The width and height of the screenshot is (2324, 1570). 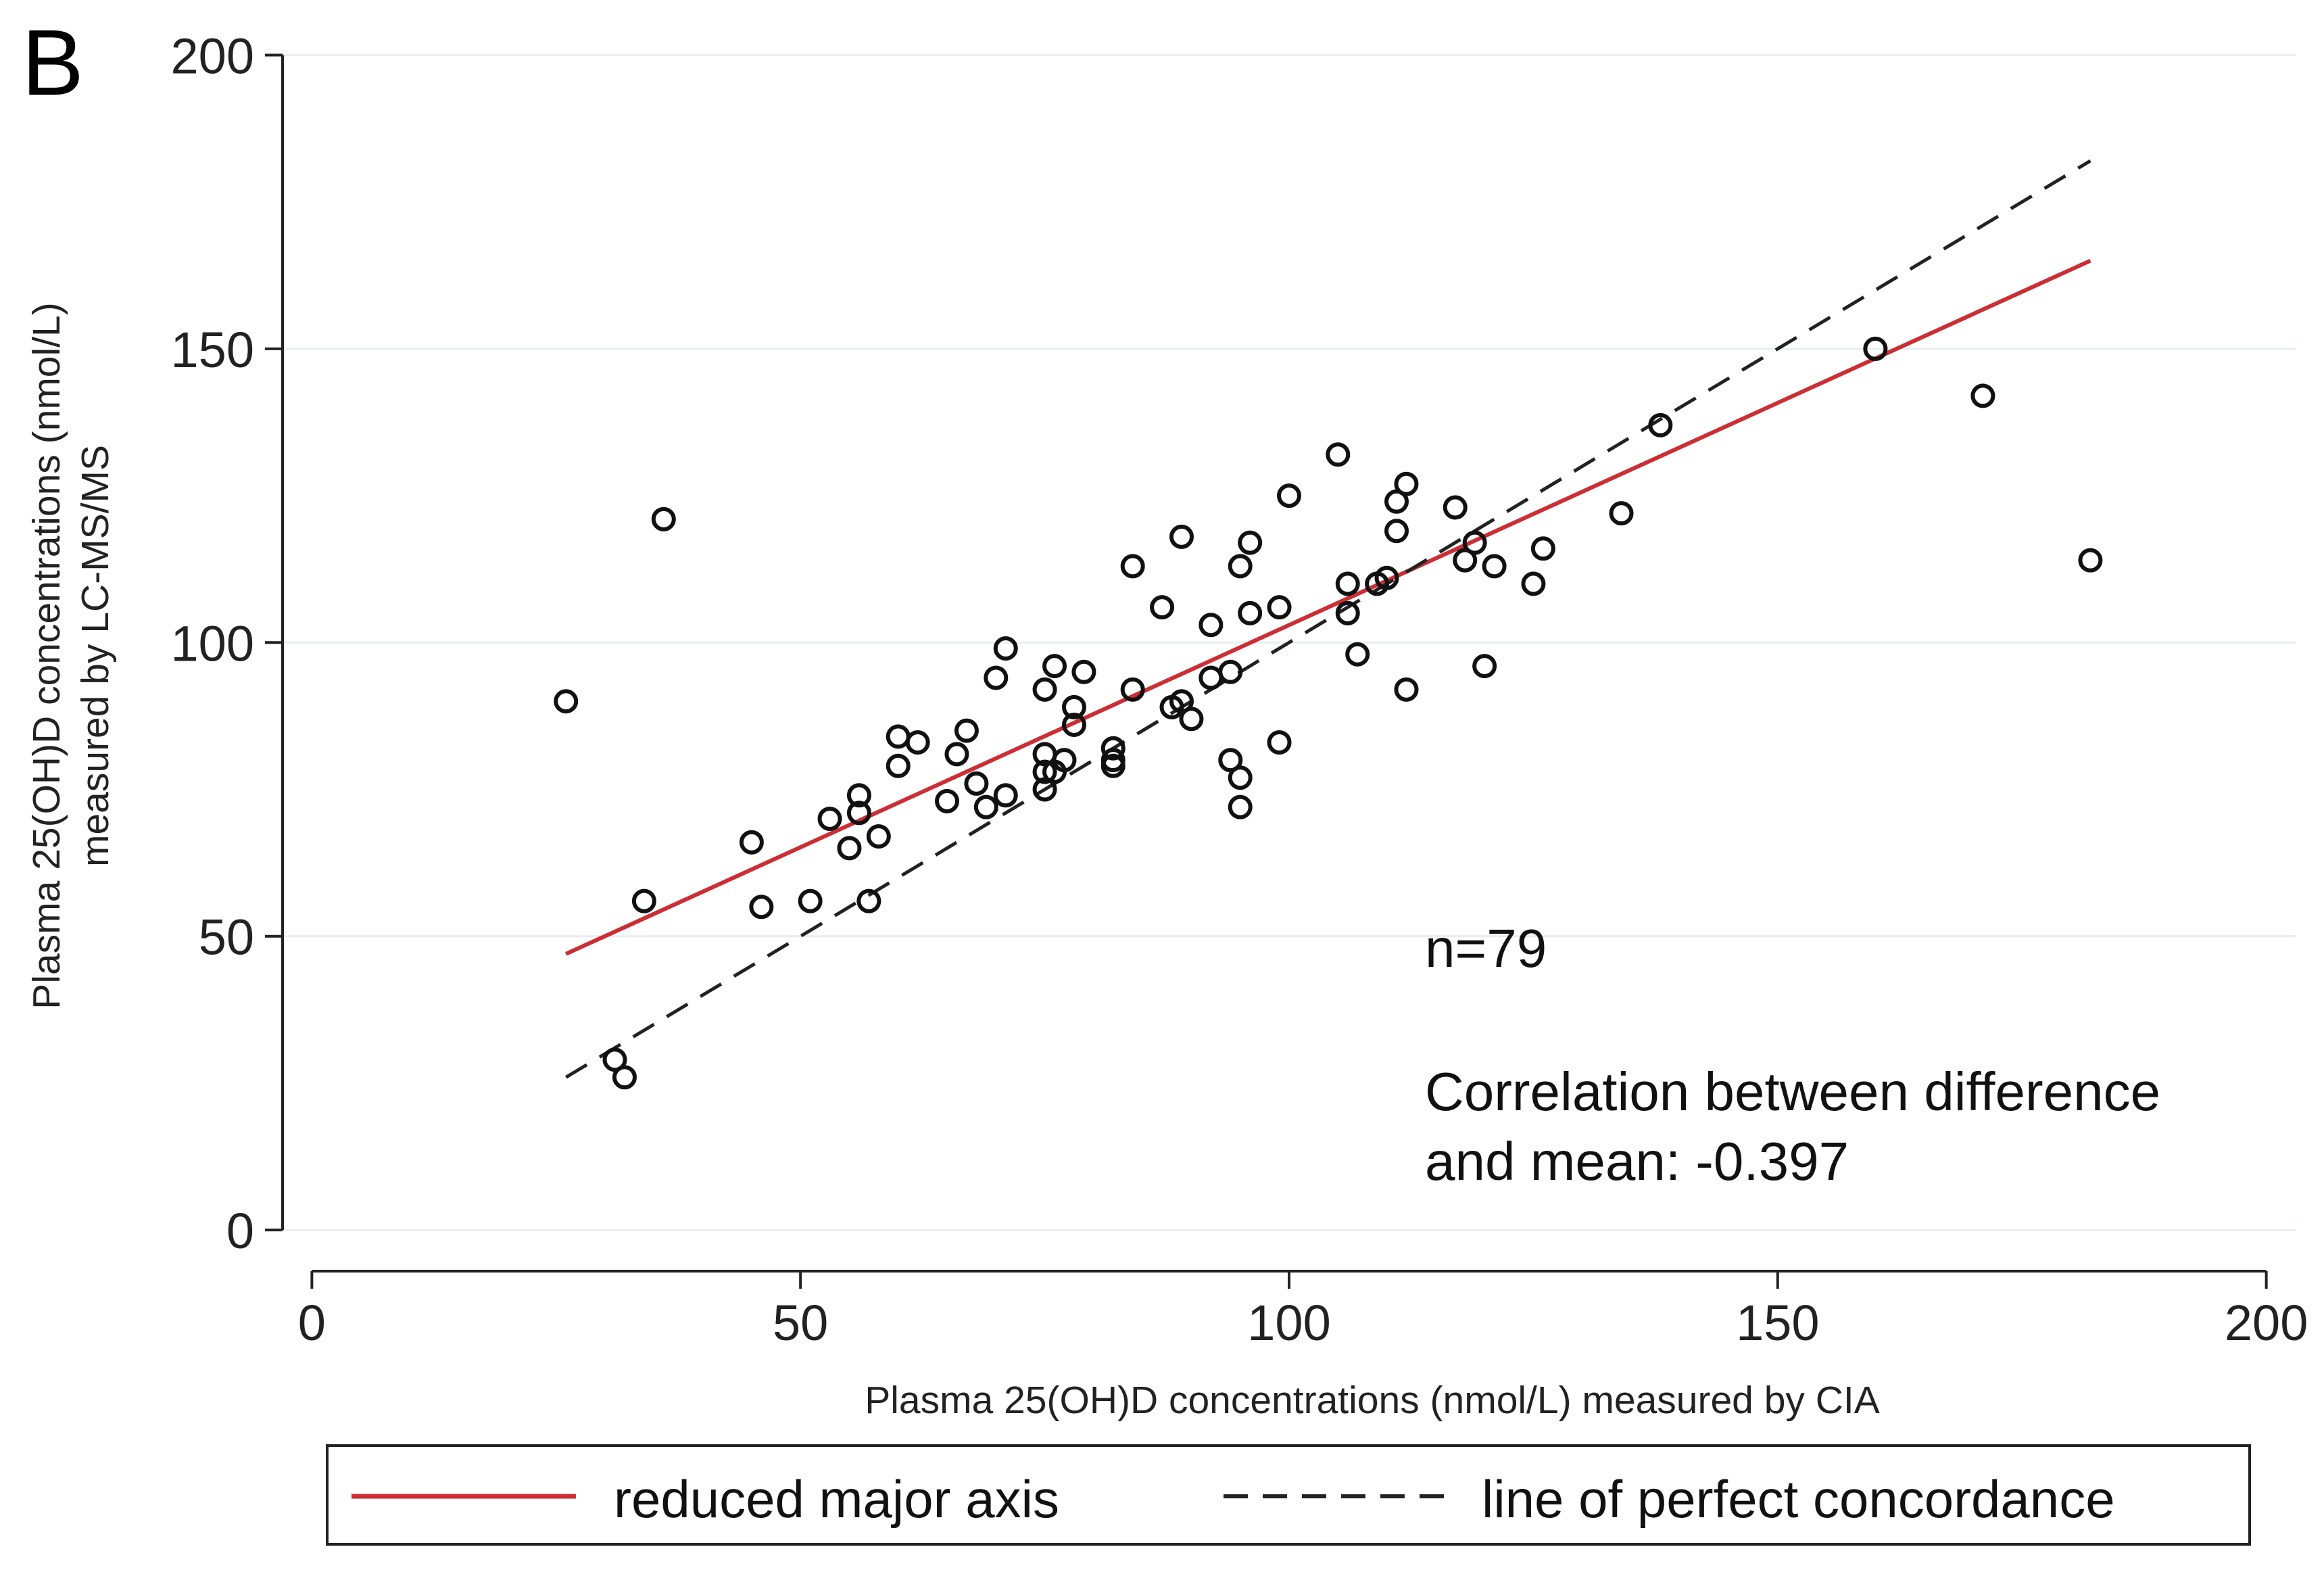 What do you see at coordinates (53, 63) in the screenshot?
I see `panel-label: B` at bounding box center [53, 63].